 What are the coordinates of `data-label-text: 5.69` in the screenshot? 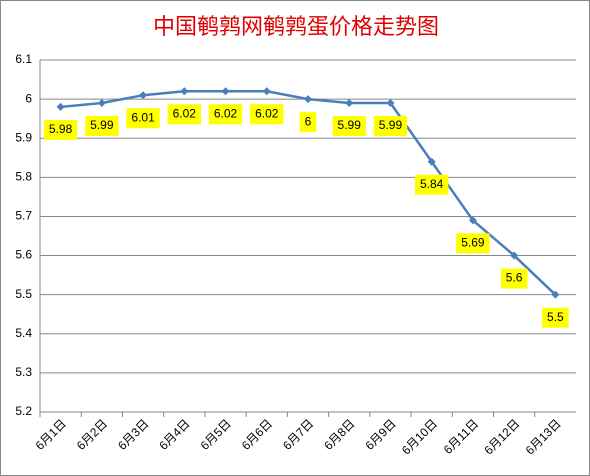 It's located at (473, 243).